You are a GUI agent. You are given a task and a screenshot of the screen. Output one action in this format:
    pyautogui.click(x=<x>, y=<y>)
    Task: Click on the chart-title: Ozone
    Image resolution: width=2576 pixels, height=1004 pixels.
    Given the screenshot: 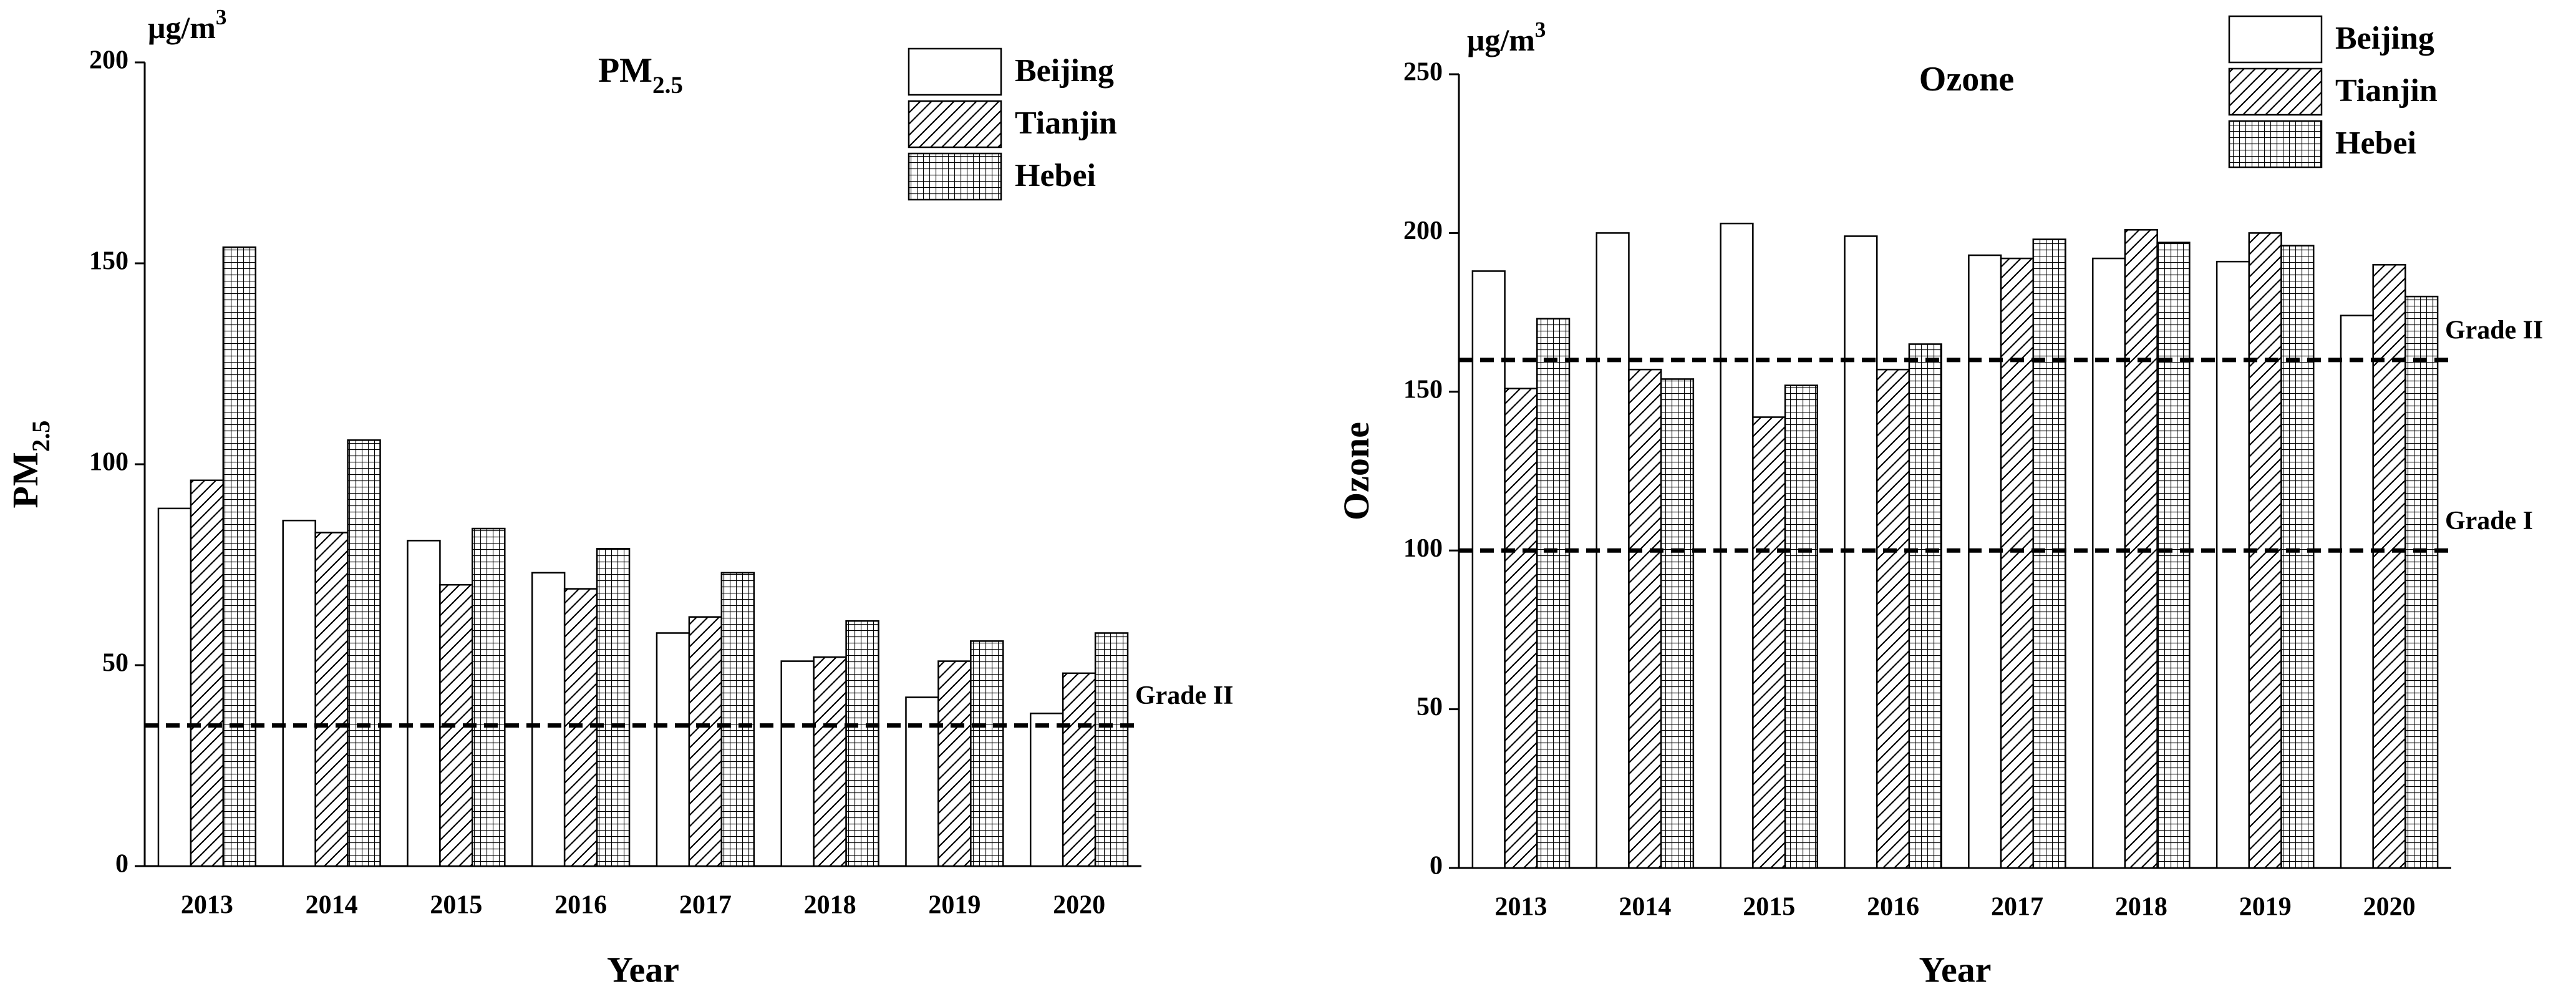 What is the action you would take?
    pyautogui.click(x=1967, y=79)
    